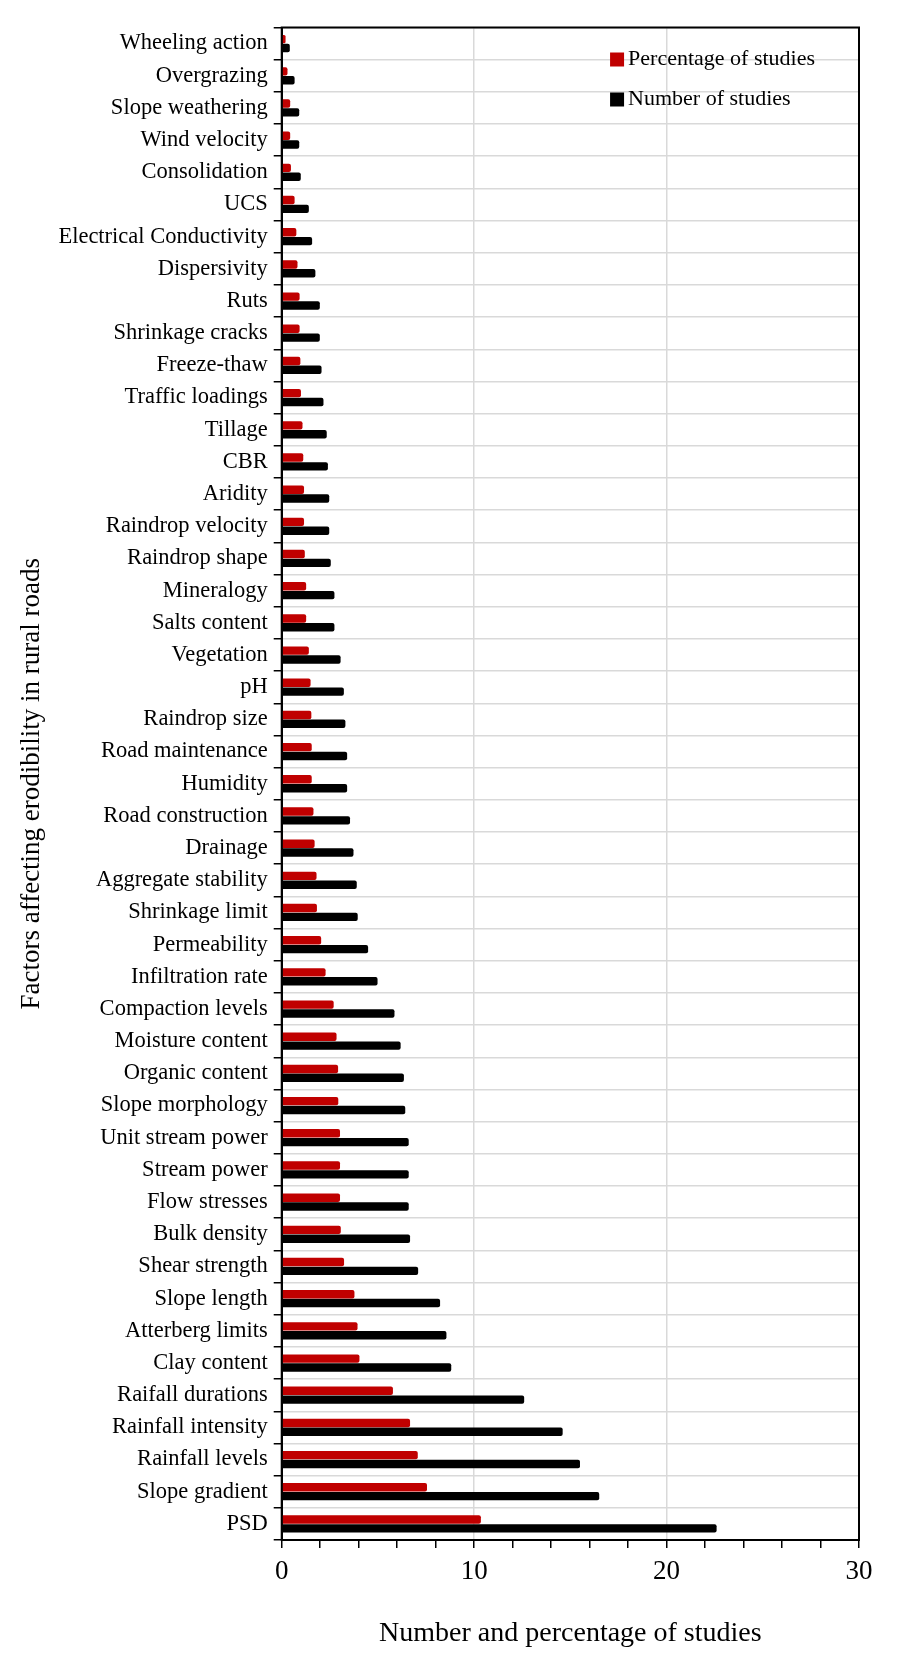 The height and width of the screenshot is (1671, 907). What do you see at coordinates (212, 364) in the screenshot?
I see `y-tick-label: Freeze-thaw` at bounding box center [212, 364].